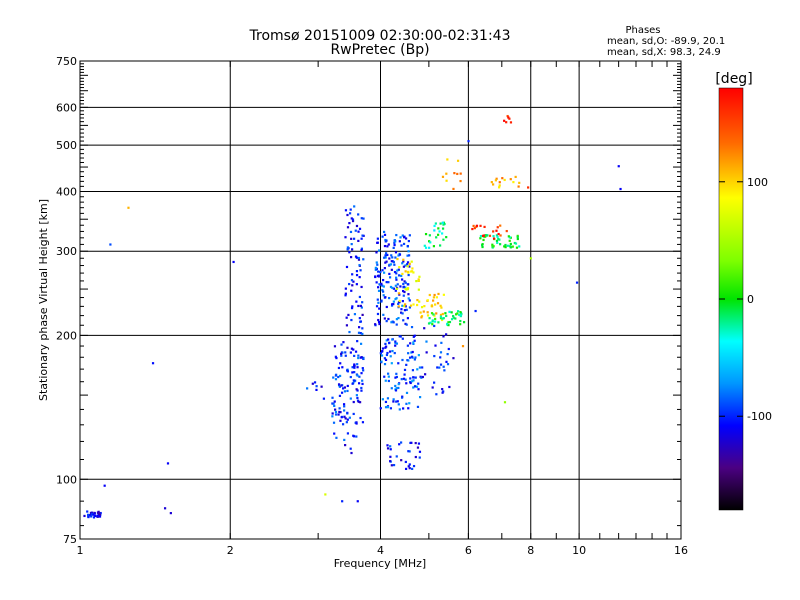 This screenshot has width=800, height=600. What do you see at coordinates (733, 79) in the screenshot?
I see `colorbar-label: [deg]` at bounding box center [733, 79].